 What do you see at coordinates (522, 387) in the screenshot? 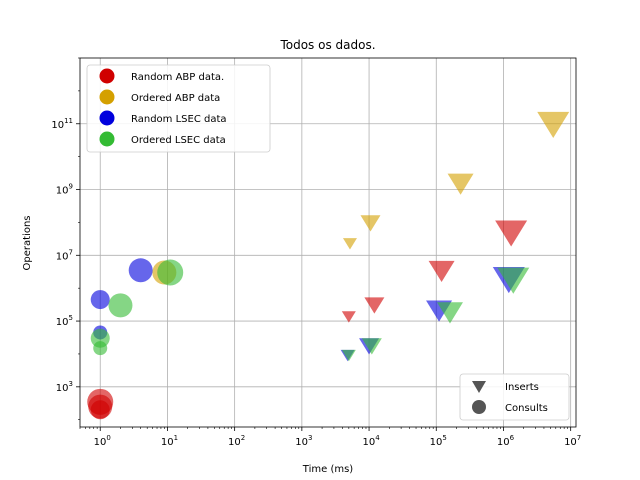
I see `marker-legend-label: Inserts` at bounding box center [522, 387].